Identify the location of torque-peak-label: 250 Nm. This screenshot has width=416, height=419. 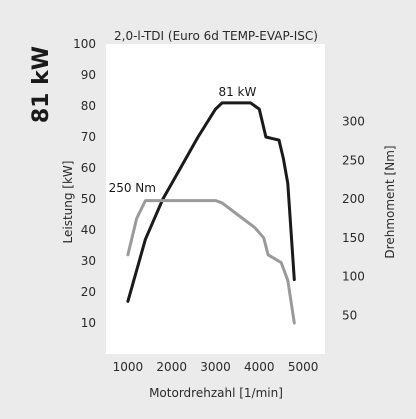
(132, 188).